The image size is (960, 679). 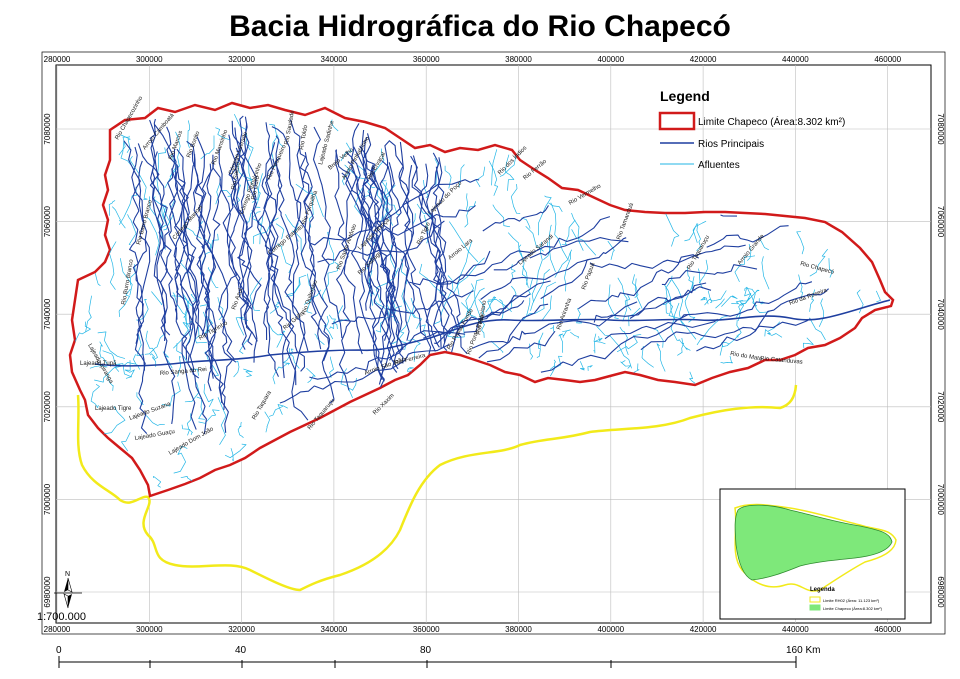 What do you see at coordinates (47, 407) in the screenshot?
I see `y-tick-label-left: 7020000` at bounding box center [47, 407].